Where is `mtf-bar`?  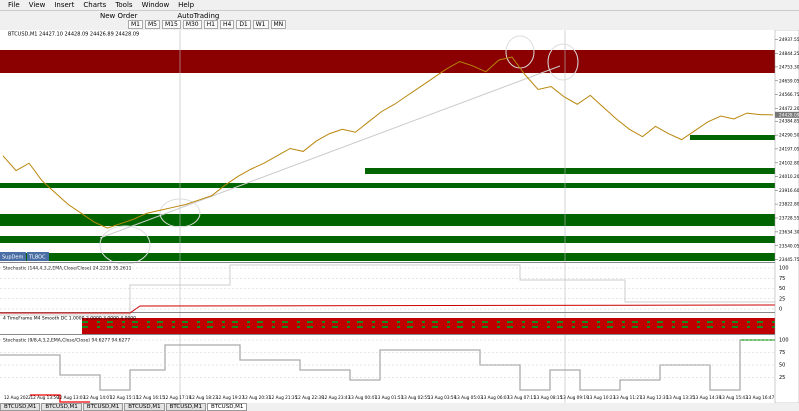
mtf-bar is located at coordinates (428, 326).